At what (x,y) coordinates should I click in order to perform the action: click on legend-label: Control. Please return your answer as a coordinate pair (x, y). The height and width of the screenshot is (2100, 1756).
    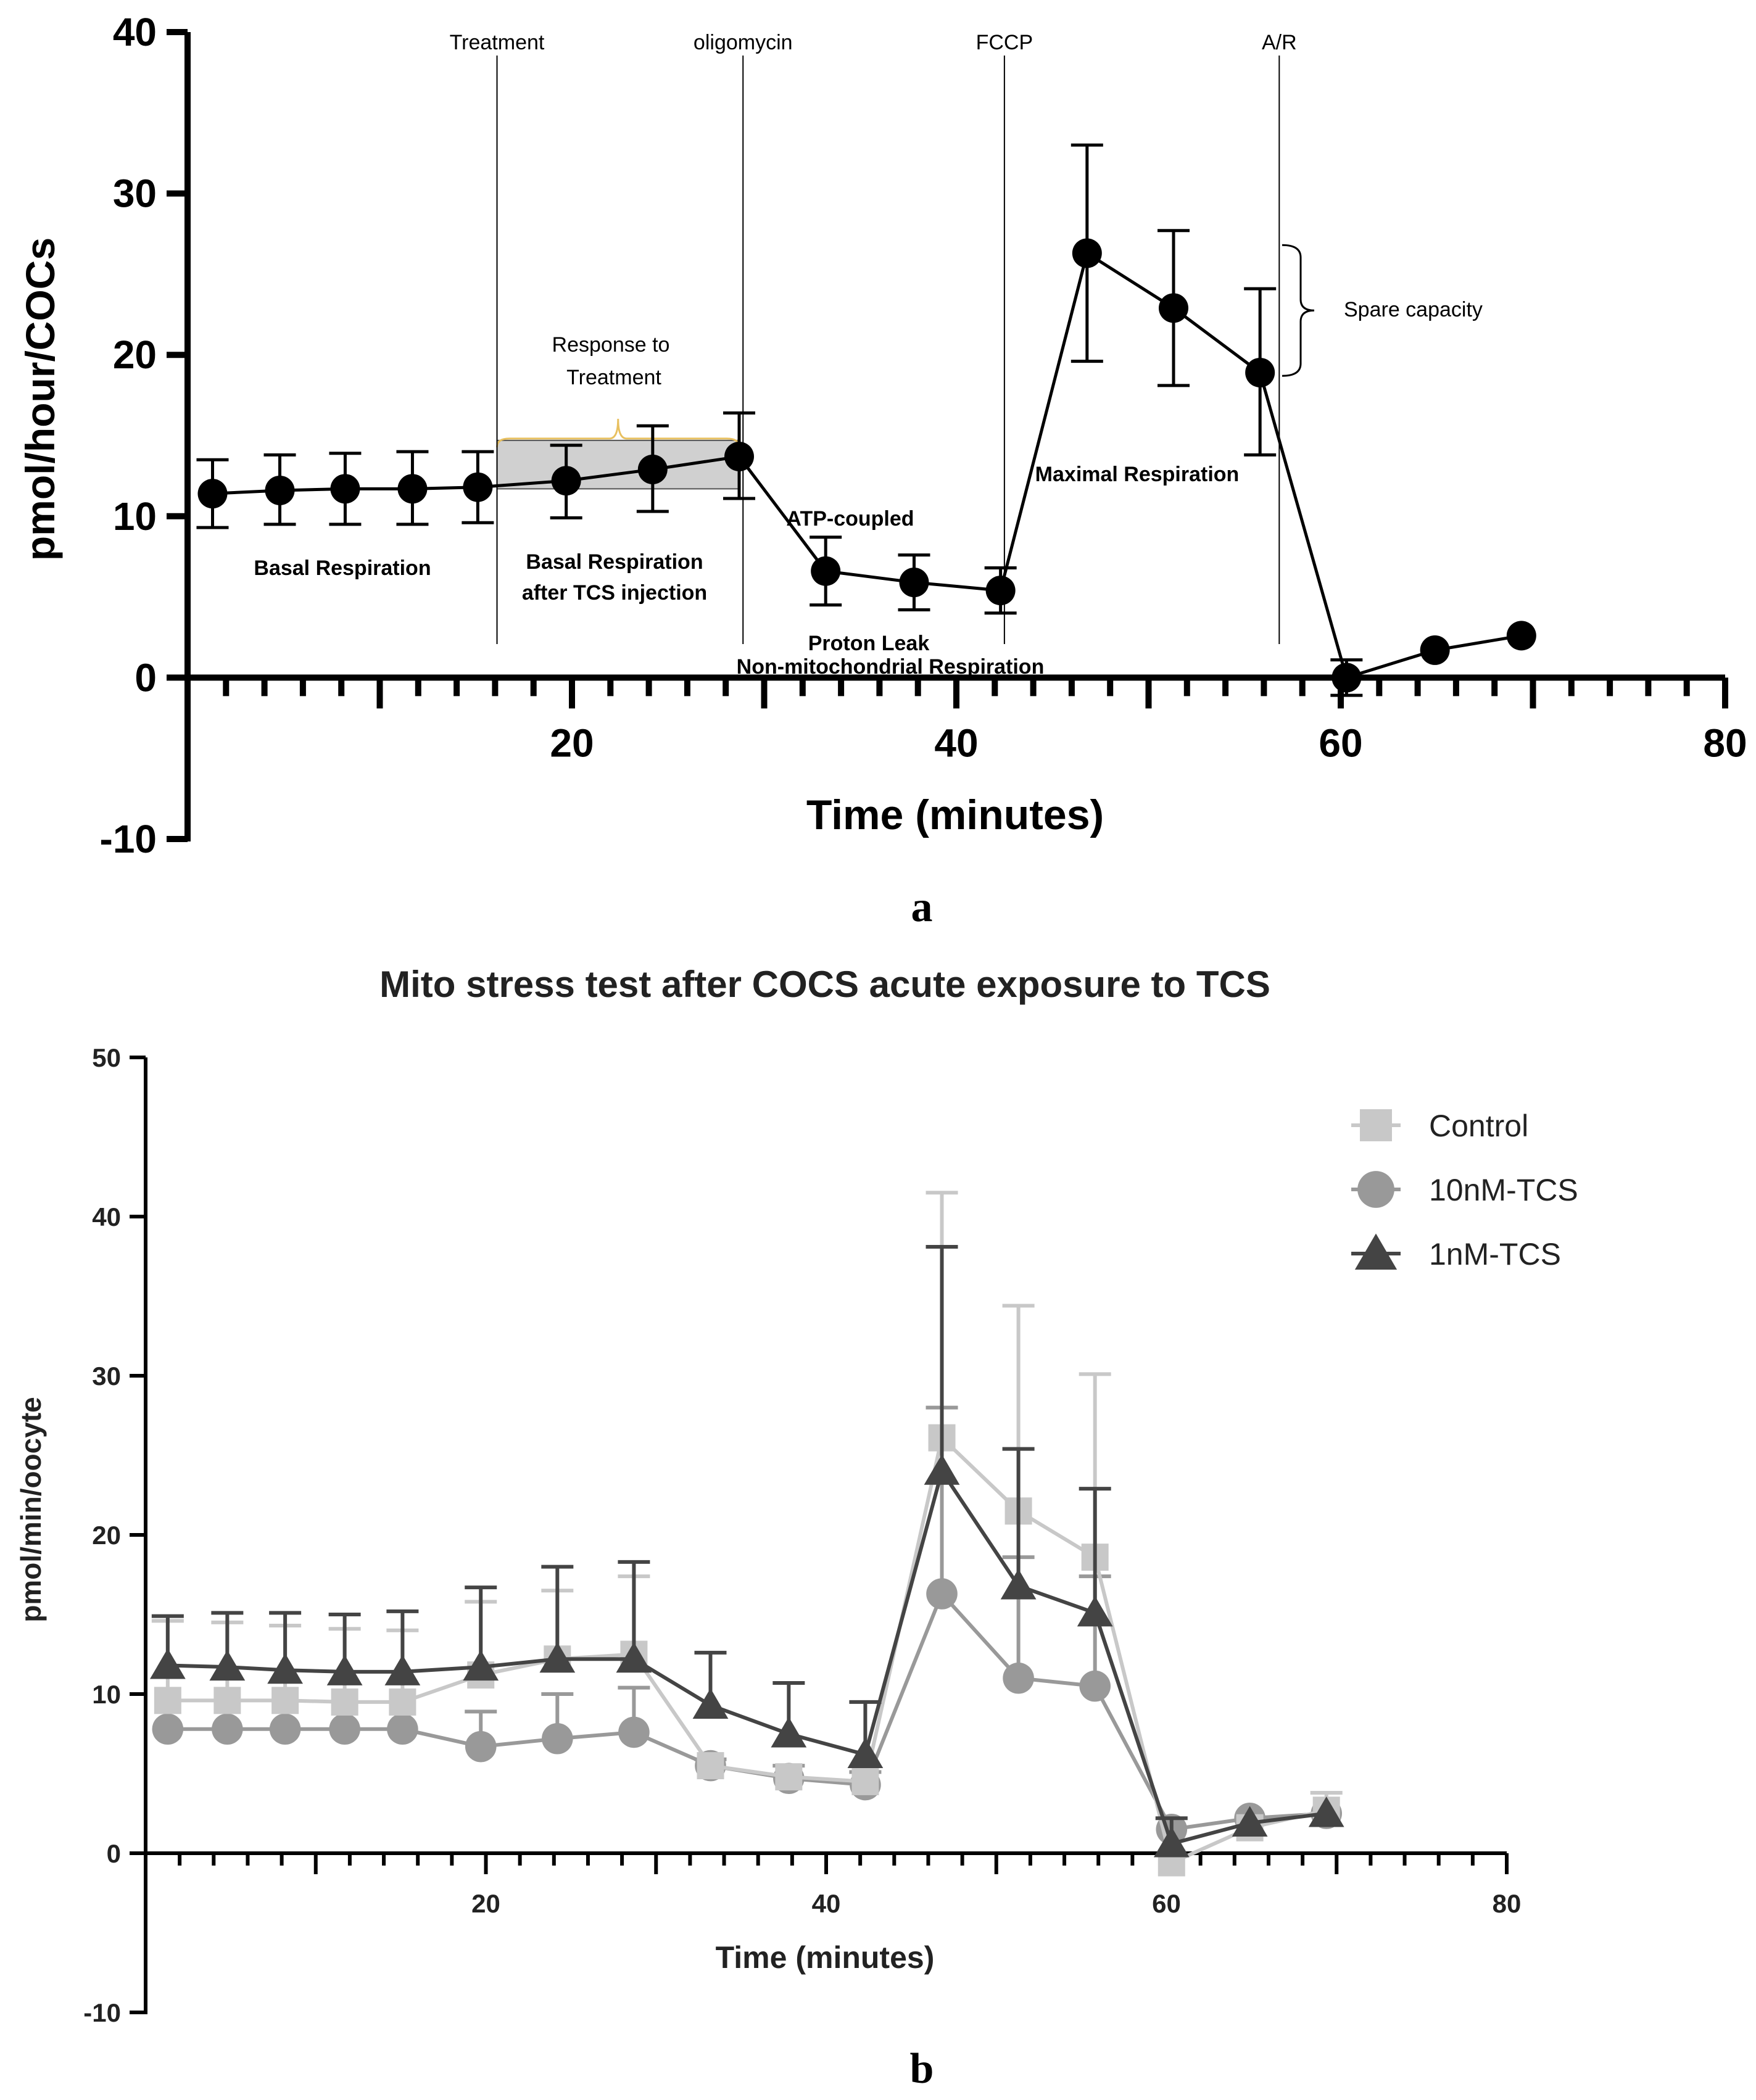
    Looking at the image, I should click on (1479, 1126).